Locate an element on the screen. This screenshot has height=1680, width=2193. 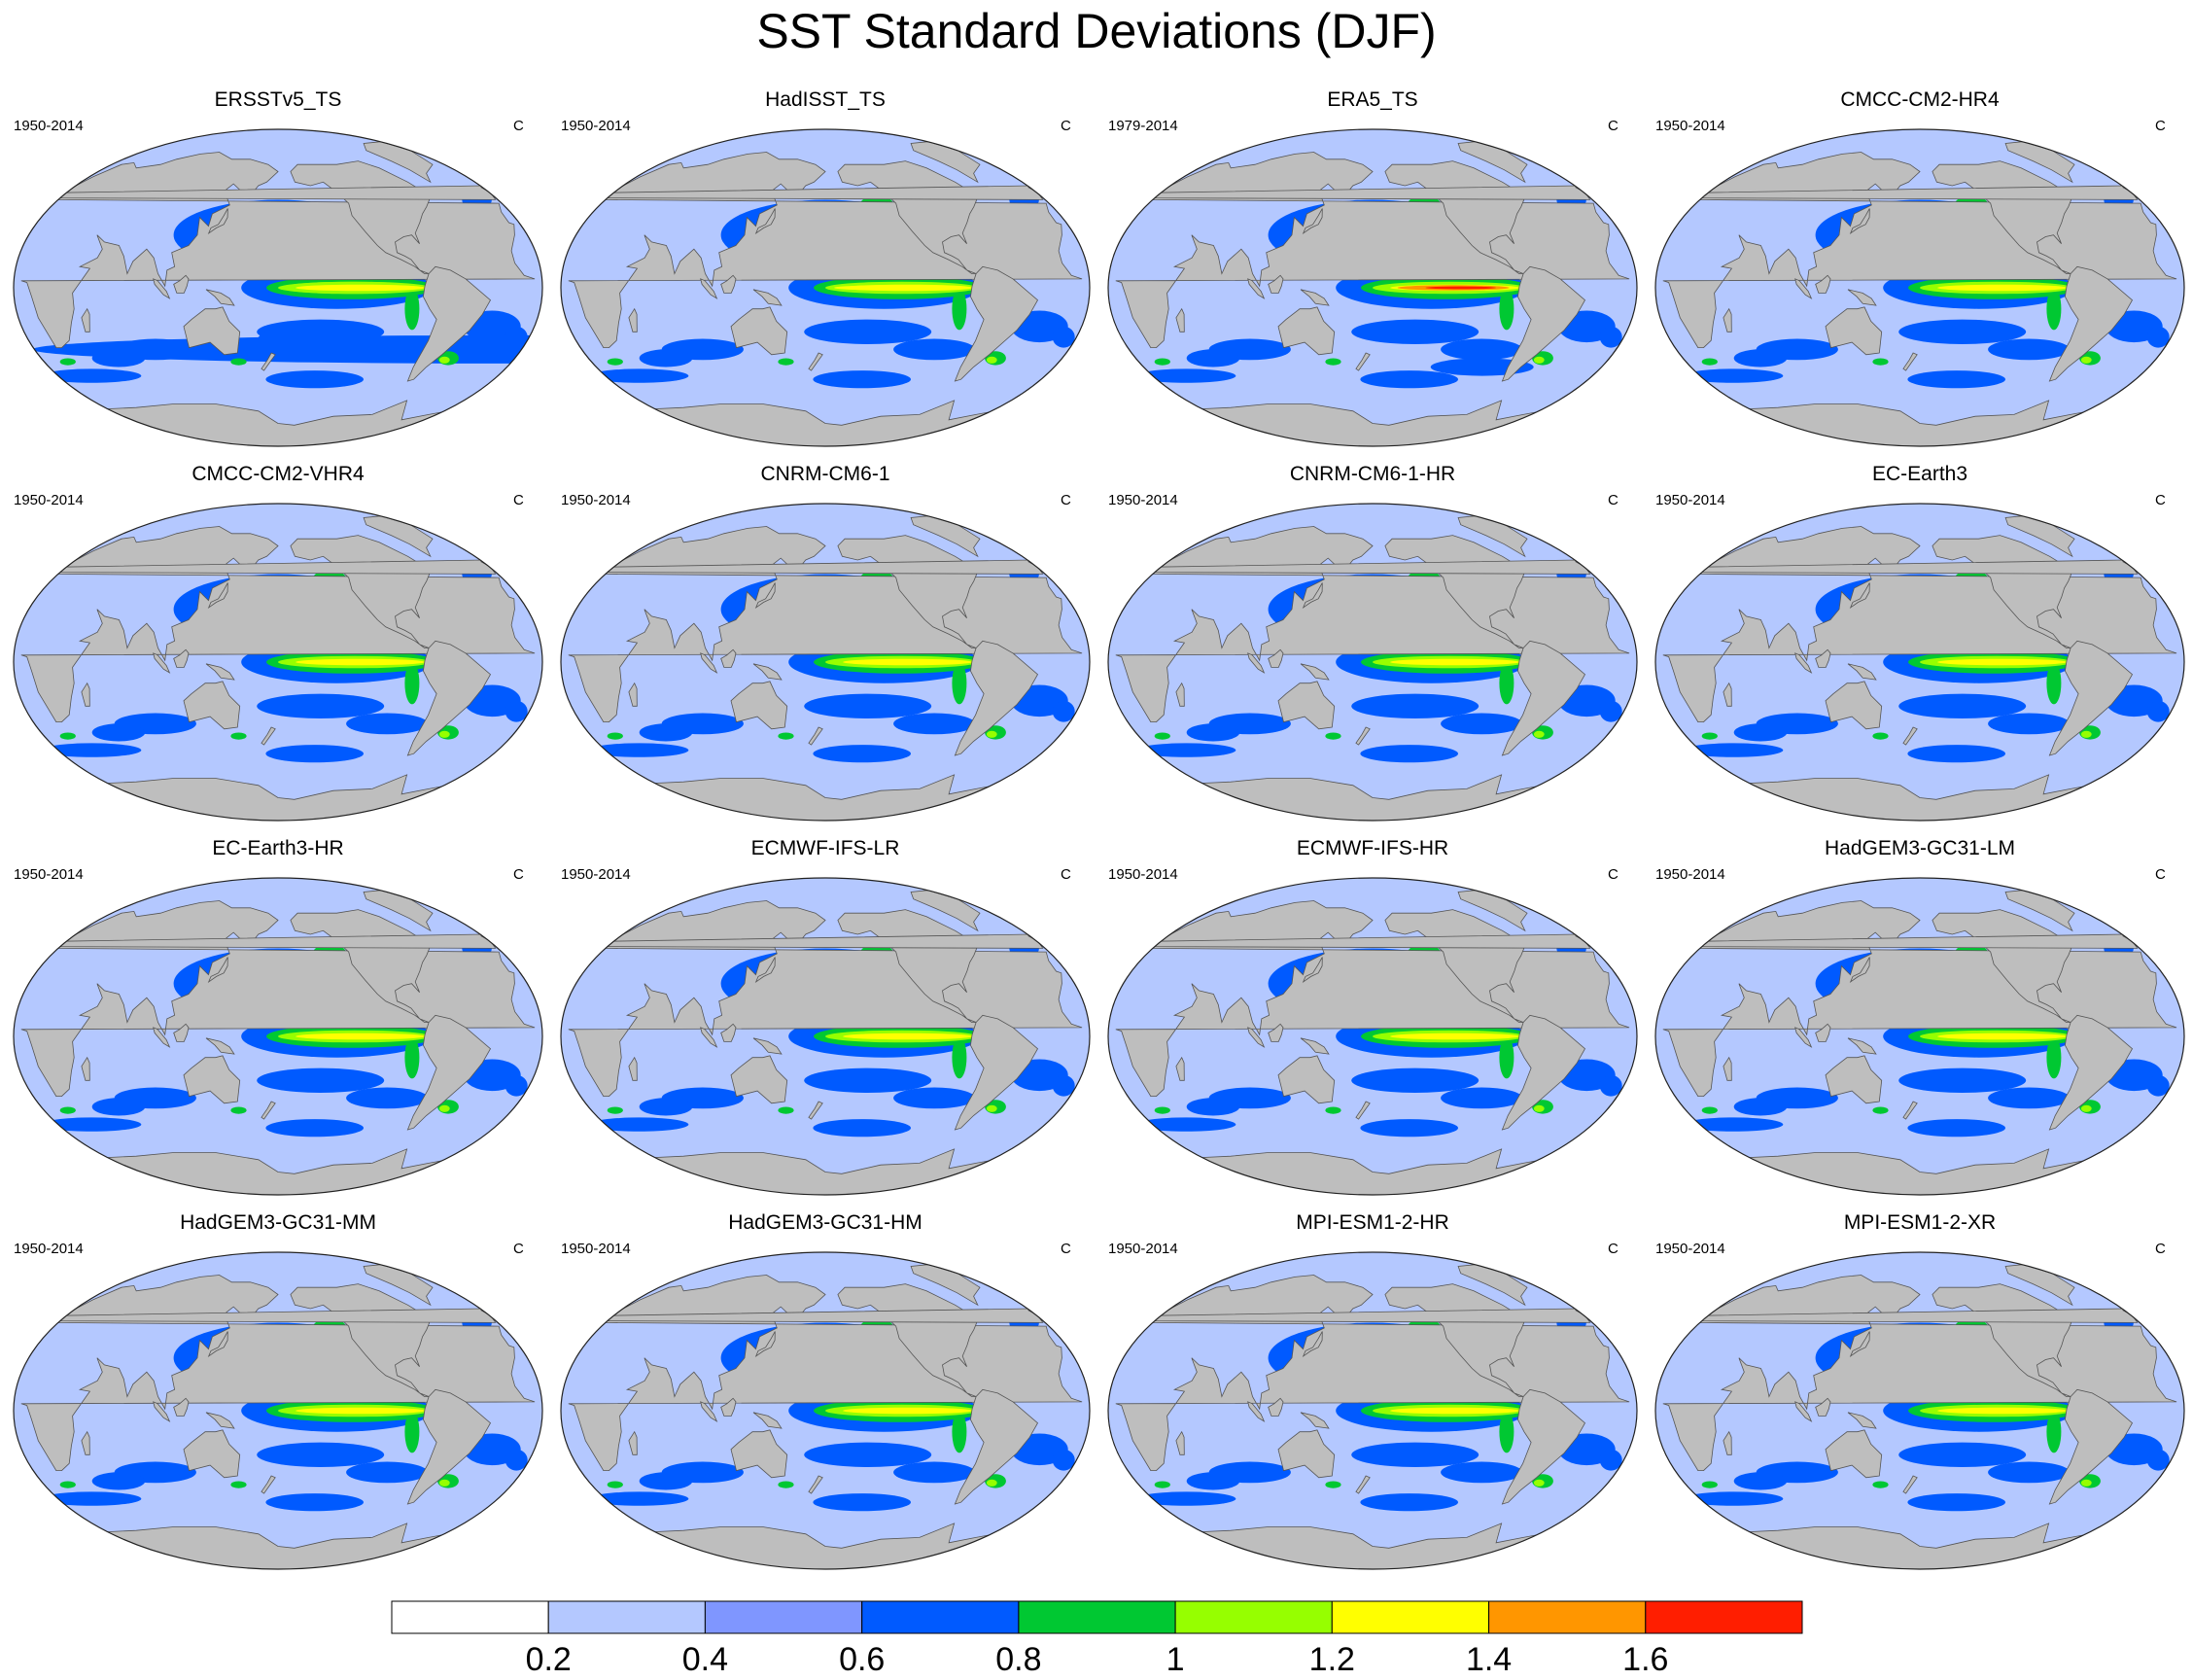
panel-title: CNRM-CM6-1-HR is located at coordinates (1372, 474).